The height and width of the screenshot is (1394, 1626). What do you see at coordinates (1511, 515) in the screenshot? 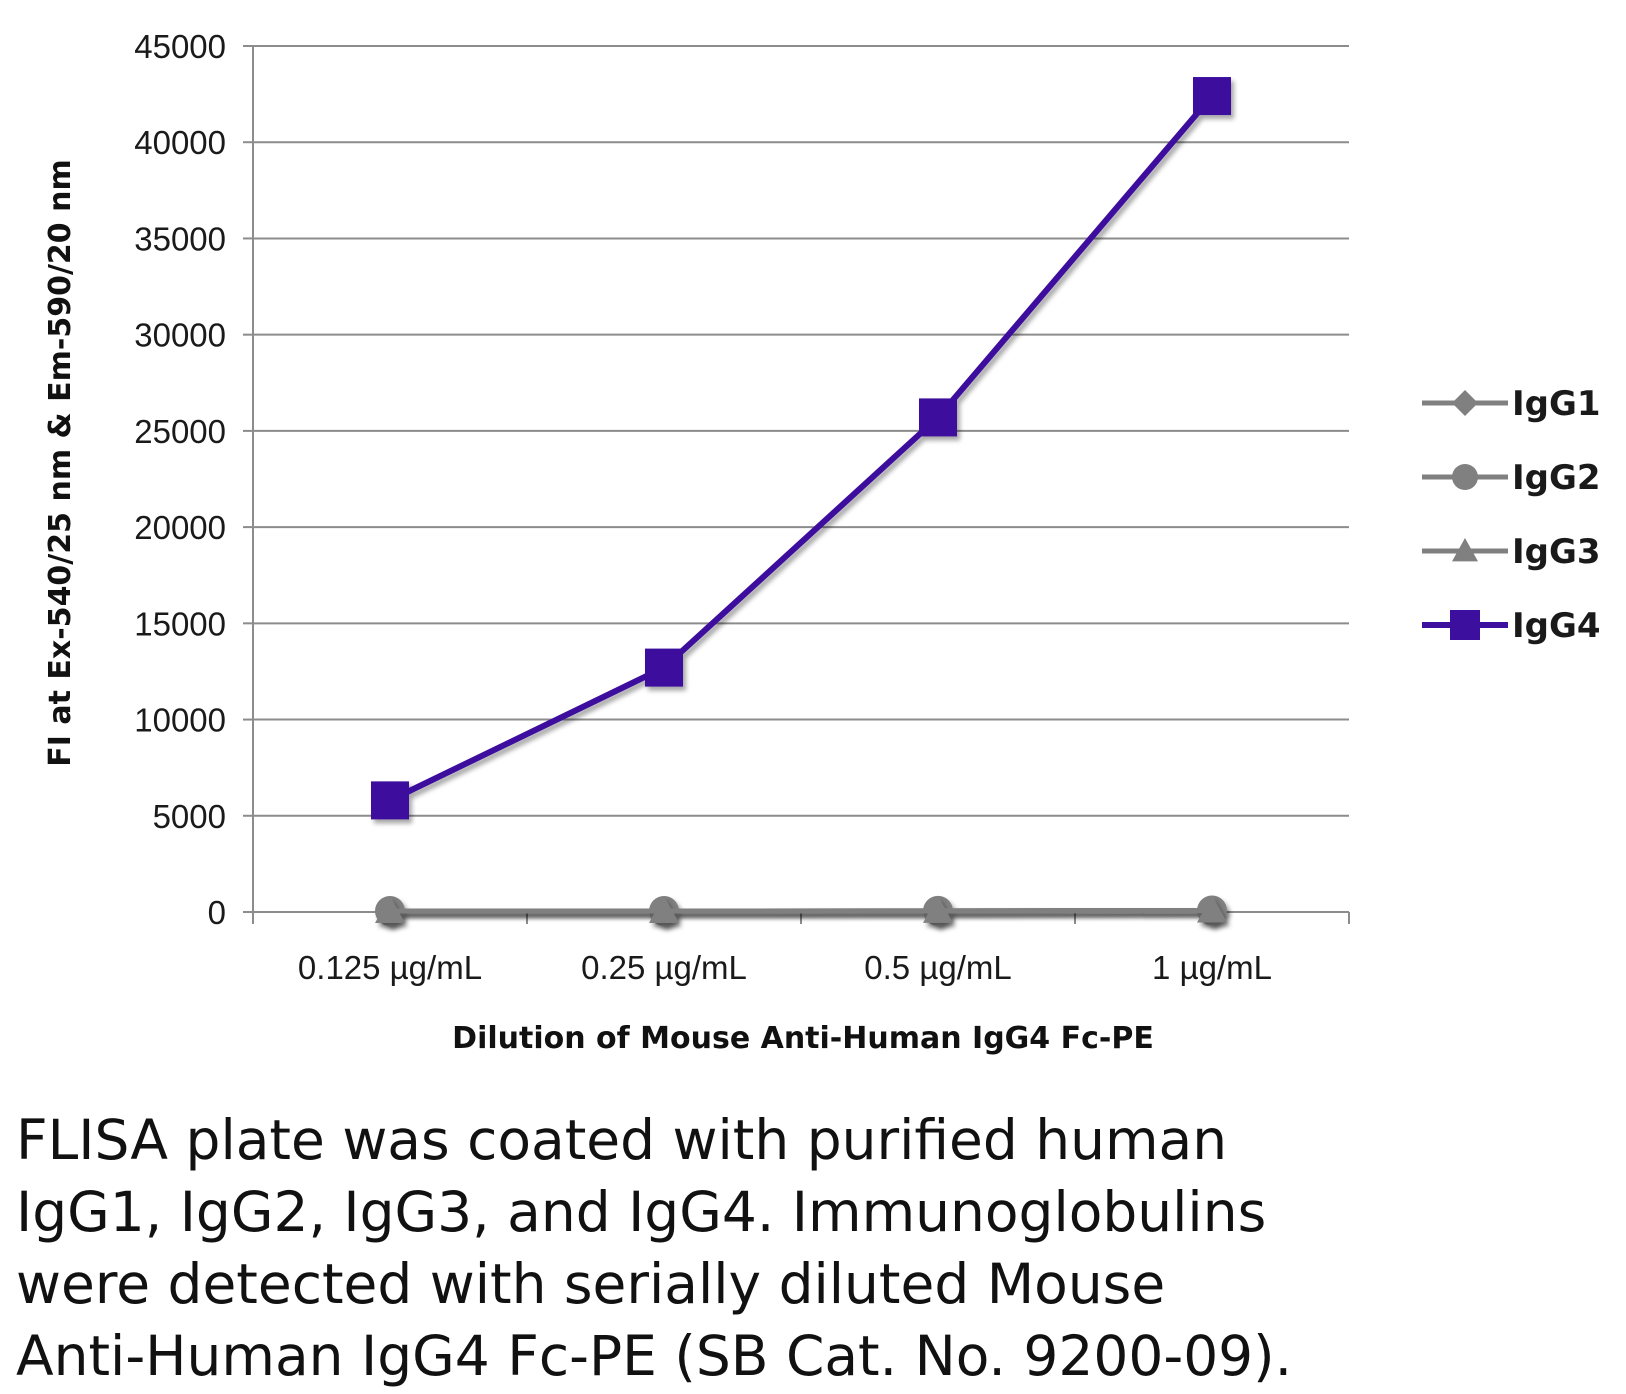
I see `legend: IgG1 IgG2 IgG3 IgG4` at bounding box center [1511, 515].